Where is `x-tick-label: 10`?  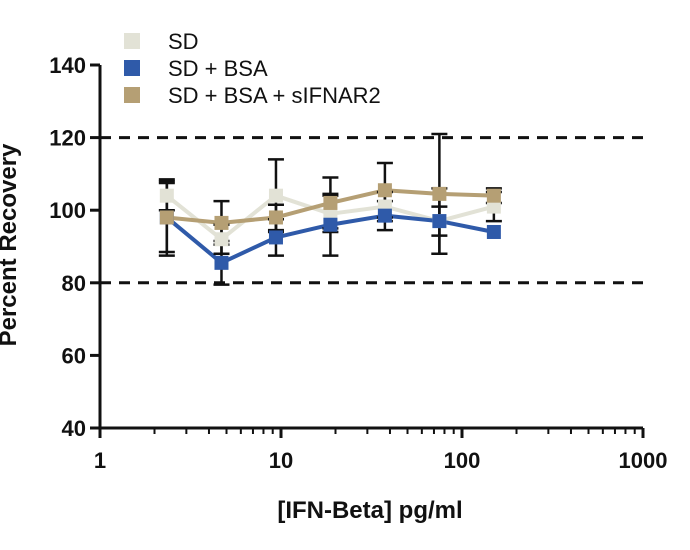
x-tick-label: 10 is located at coordinates (281, 460).